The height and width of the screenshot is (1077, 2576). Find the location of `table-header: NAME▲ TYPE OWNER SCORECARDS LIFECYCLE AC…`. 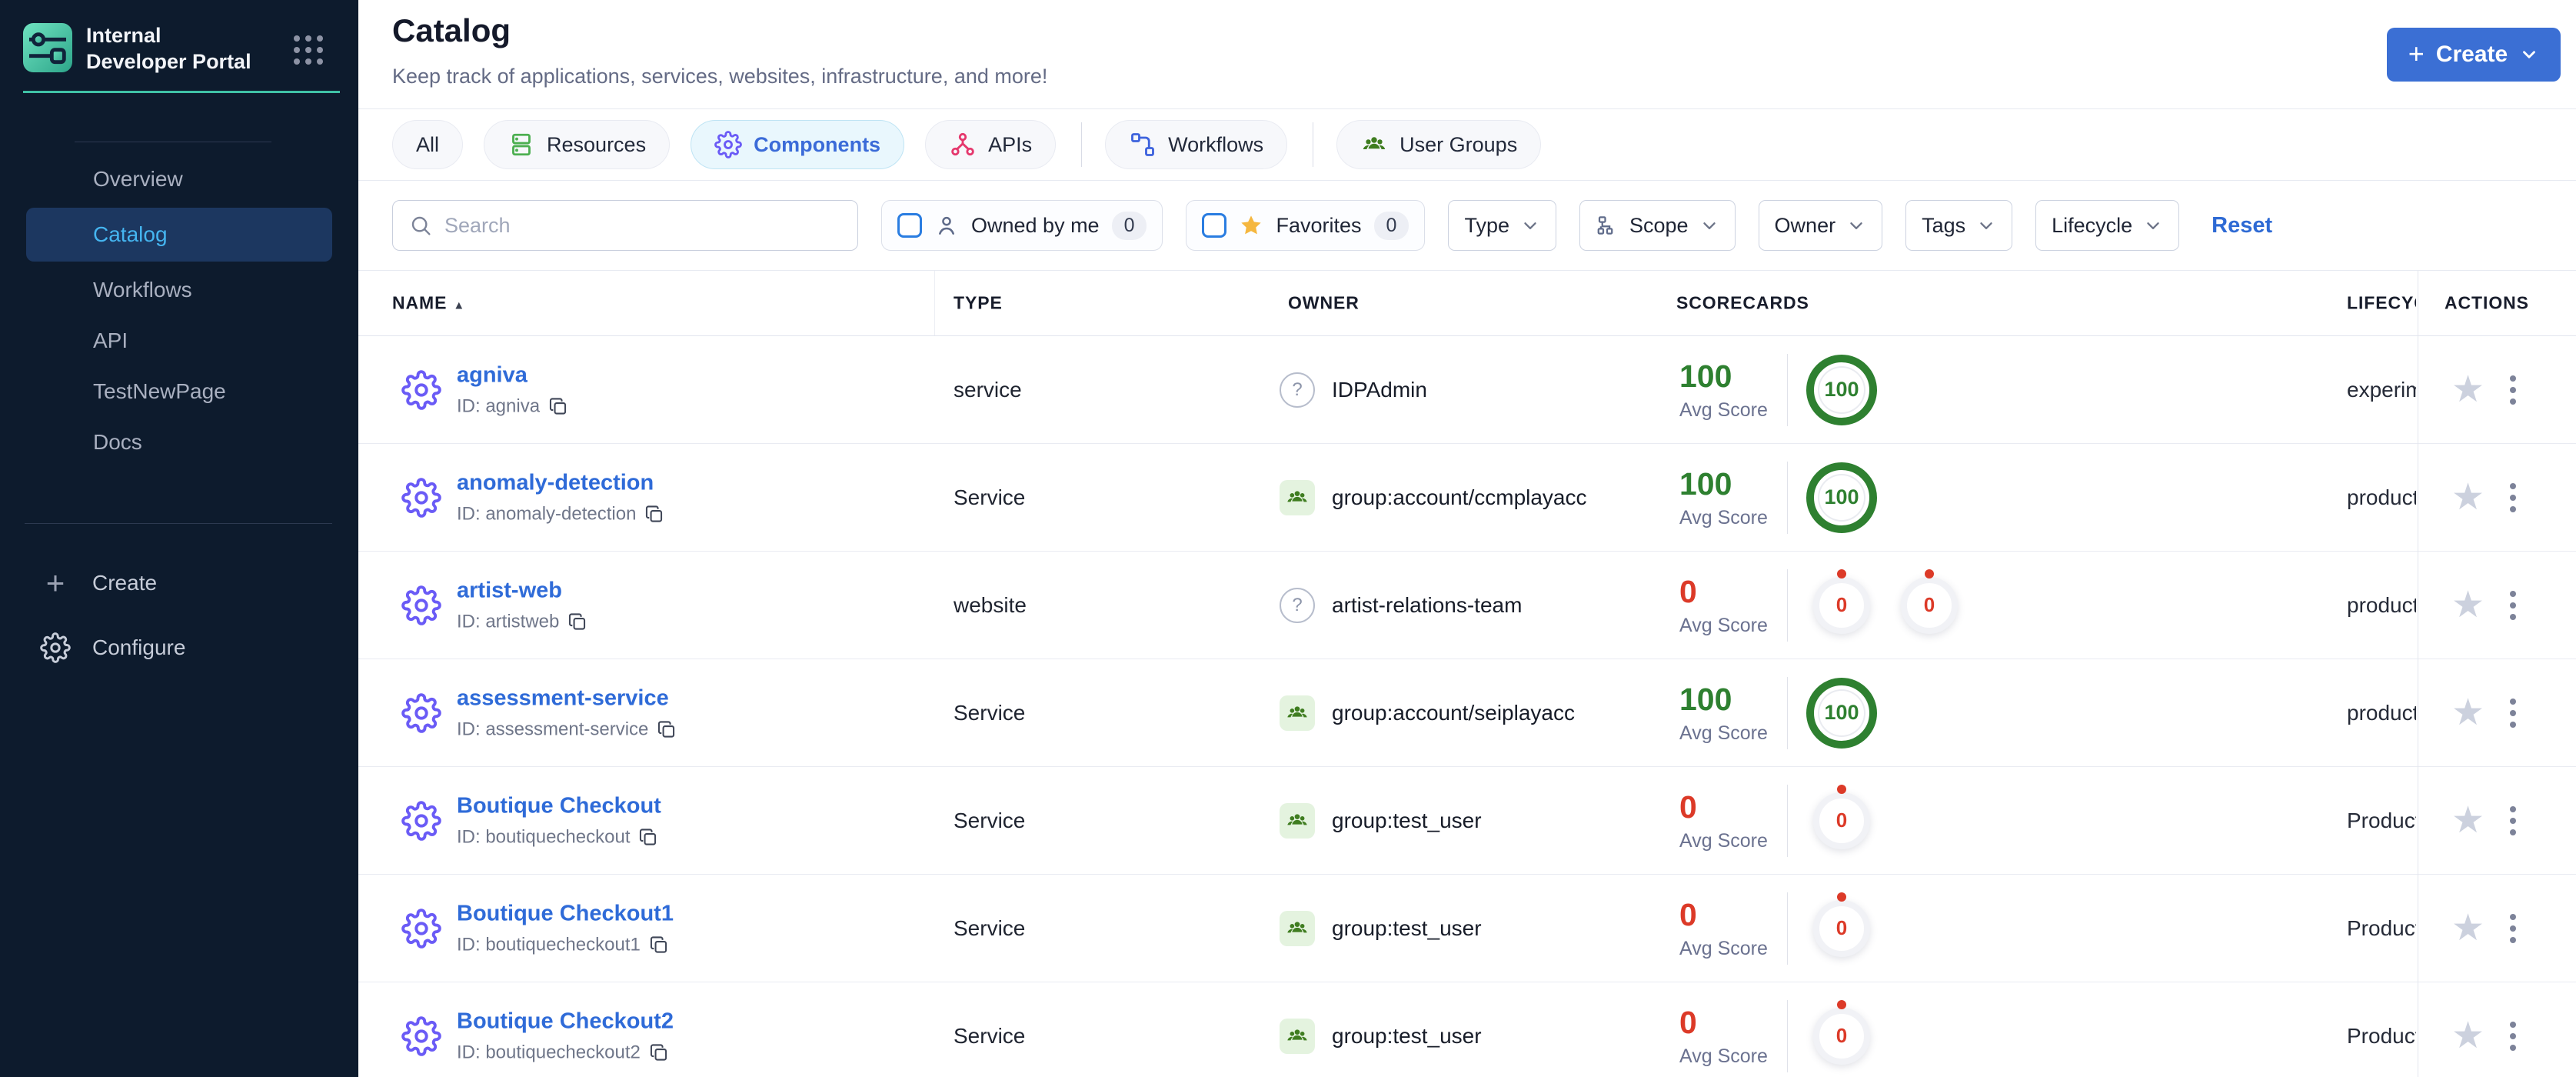

table-header: NAME▲ TYPE OWNER SCORECARDS LIFECYCLE AC… is located at coordinates (1467, 303).